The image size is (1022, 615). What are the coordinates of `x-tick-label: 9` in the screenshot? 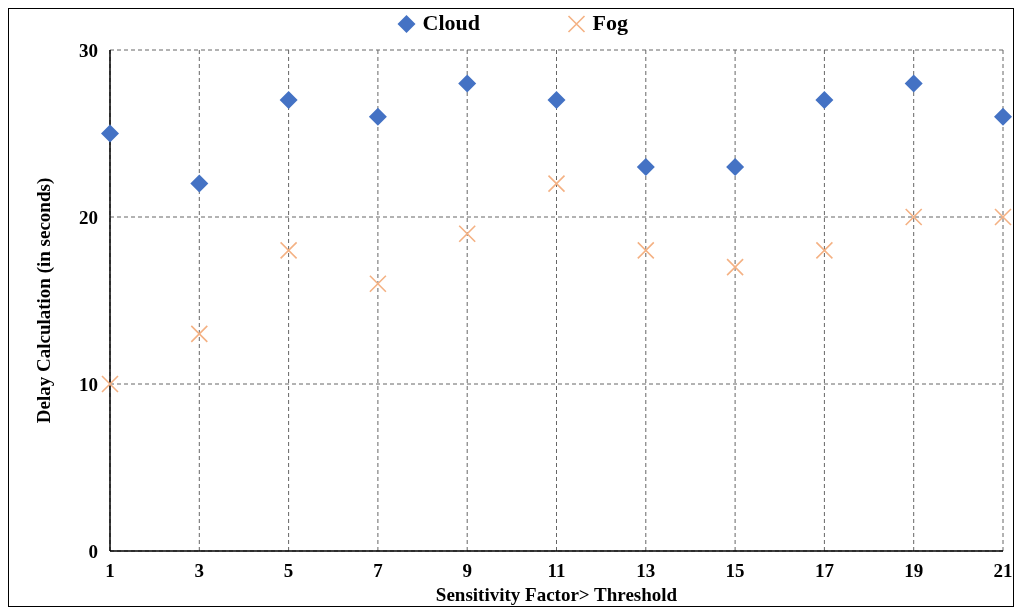 It's located at (467, 570).